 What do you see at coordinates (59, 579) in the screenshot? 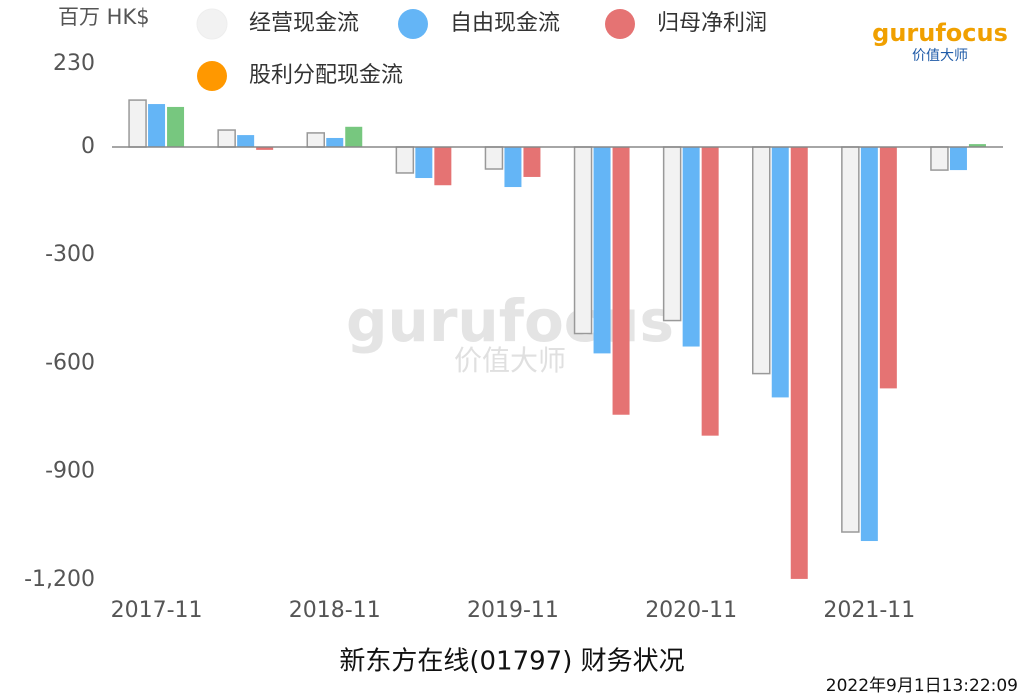
I see `y-tick-label: -1,200` at bounding box center [59, 579].